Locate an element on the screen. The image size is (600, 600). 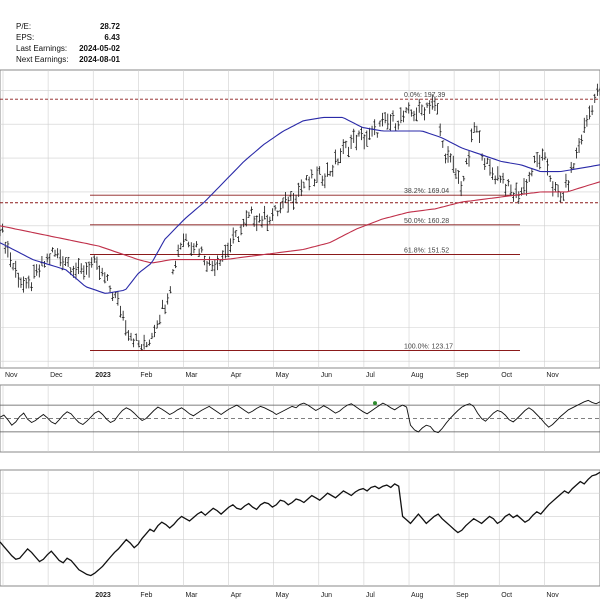
moving-average-long is located at coordinates (300, 222).